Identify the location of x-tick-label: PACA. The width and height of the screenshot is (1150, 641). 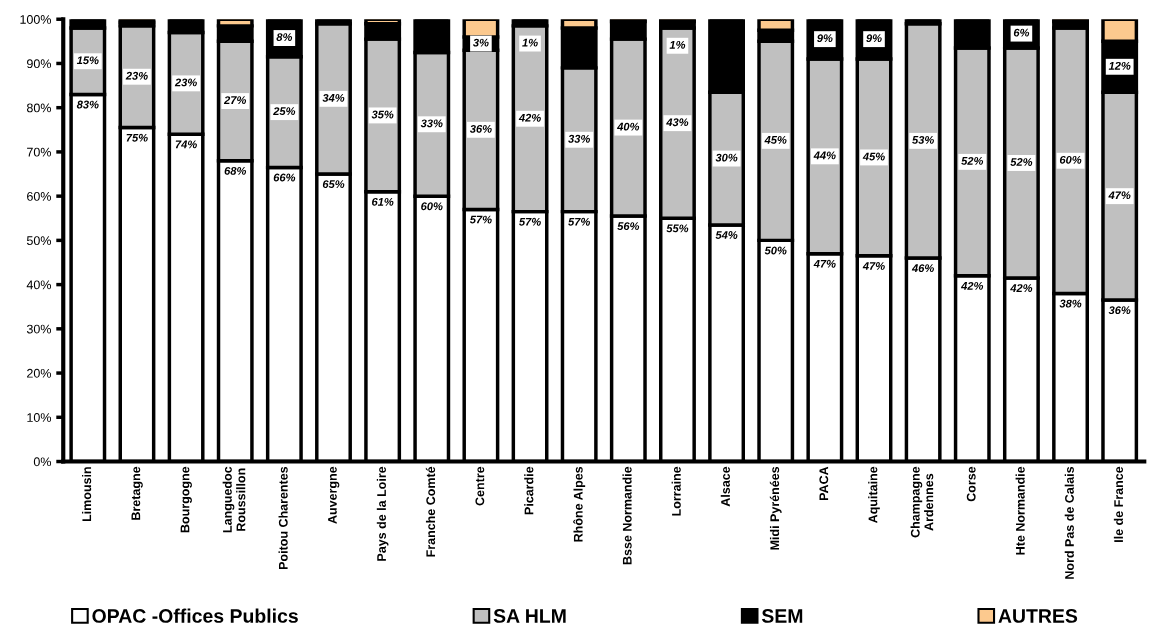
(824, 483).